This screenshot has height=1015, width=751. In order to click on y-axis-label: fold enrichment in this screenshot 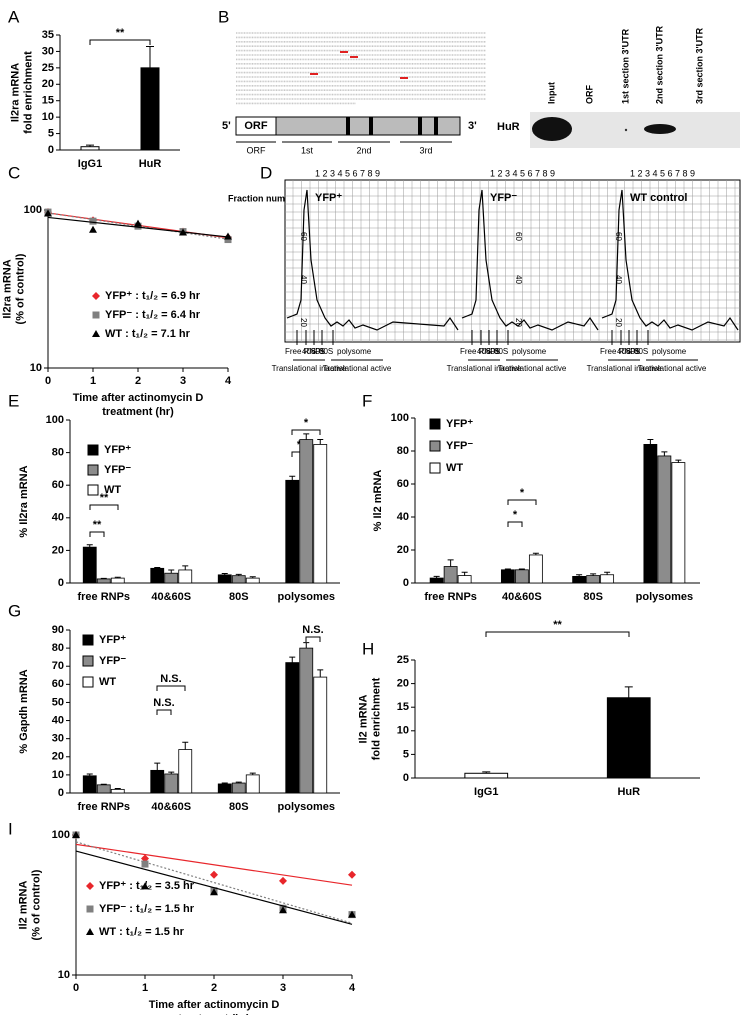, I will do `click(376, 718)`.